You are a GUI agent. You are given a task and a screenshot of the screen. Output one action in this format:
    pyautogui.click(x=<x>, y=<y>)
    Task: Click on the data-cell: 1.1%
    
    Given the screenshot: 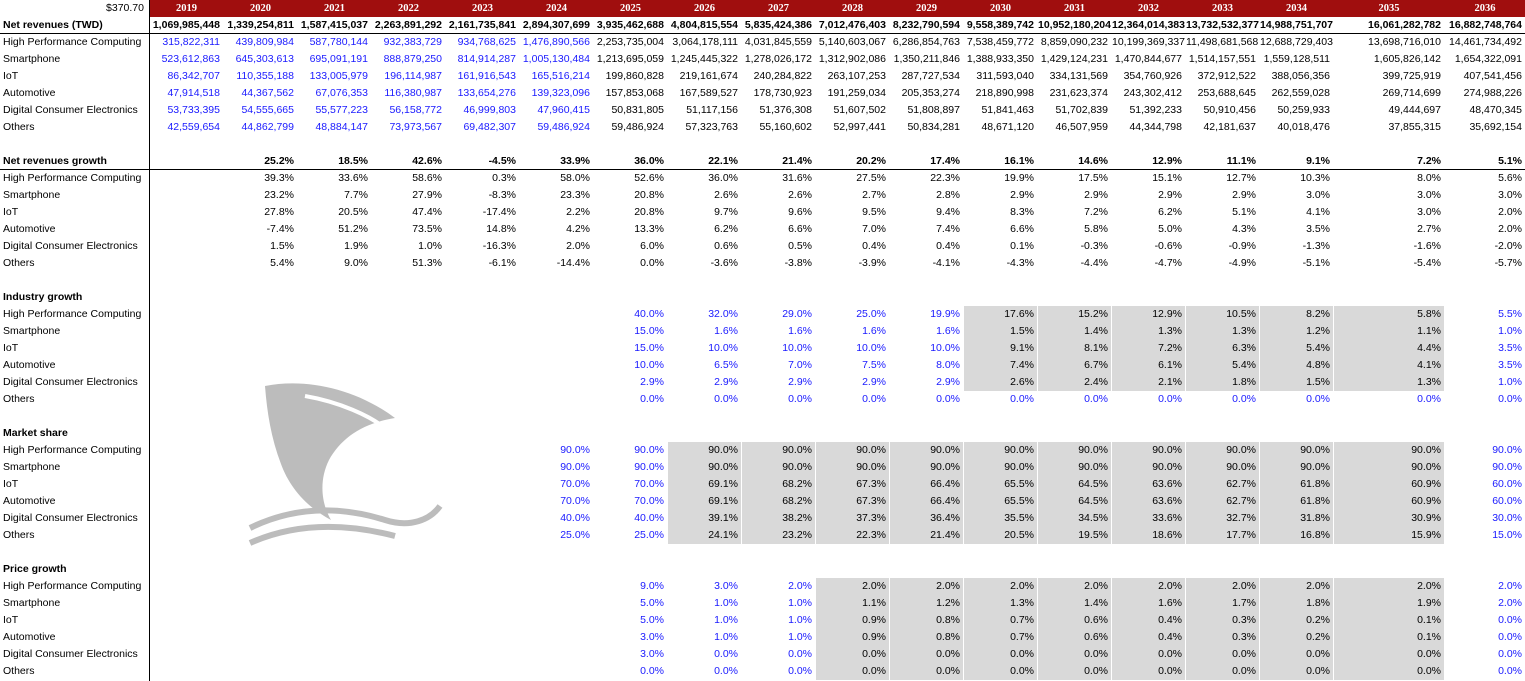 What is the action you would take?
    pyautogui.click(x=852, y=603)
    